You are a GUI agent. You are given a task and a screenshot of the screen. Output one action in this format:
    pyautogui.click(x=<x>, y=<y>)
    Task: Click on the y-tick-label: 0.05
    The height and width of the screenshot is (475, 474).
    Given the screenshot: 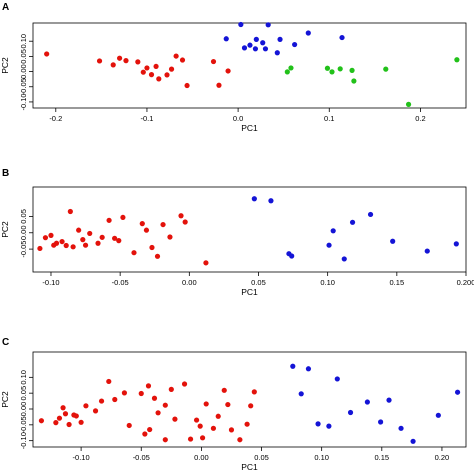 What is the action you would take?
    pyautogui.click(x=23, y=56)
    